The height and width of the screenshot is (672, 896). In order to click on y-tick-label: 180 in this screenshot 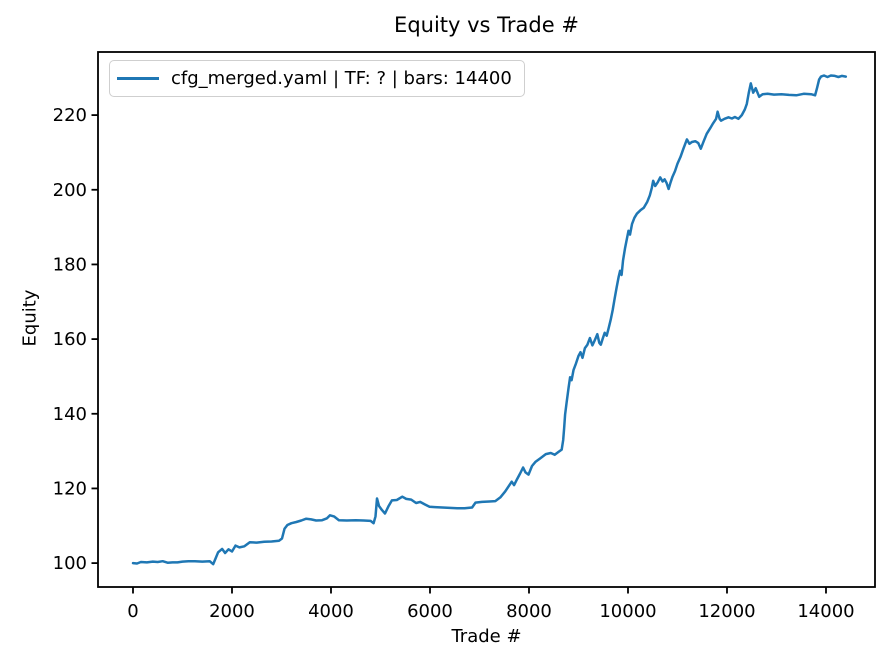, I will do `click(70, 264)`.